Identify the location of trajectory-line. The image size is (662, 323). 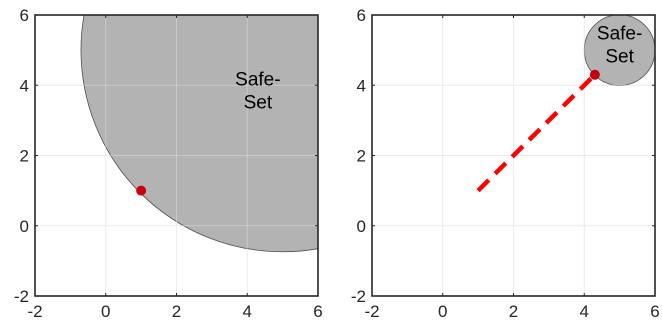
(536, 133).